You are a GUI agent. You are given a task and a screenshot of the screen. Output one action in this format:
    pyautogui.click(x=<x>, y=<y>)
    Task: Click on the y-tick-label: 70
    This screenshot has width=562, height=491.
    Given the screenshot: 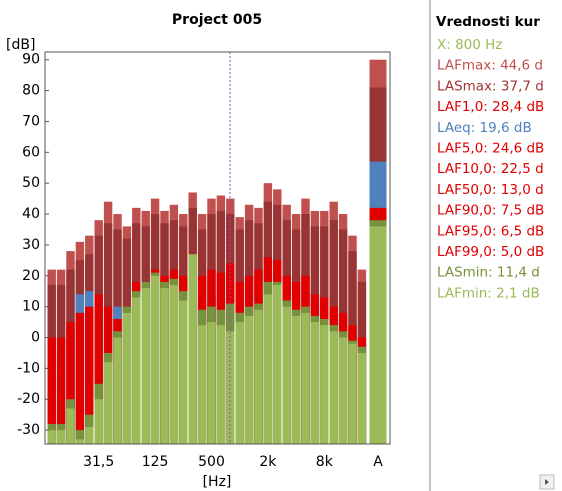 What is the action you would take?
    pyautogui.click(x=31, y=121)
    